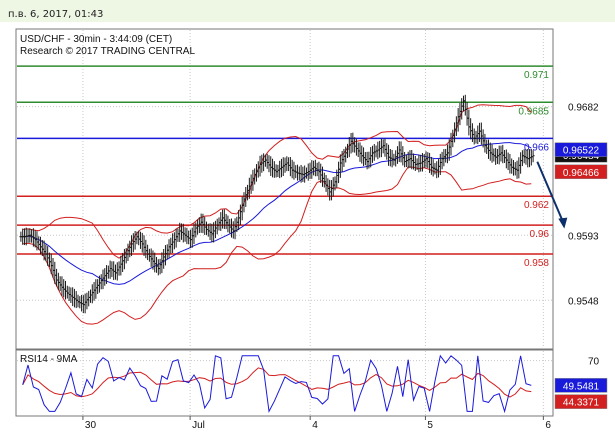 This screenshot has height=445, width=615. Describe the element at coordinates (536, 75) in the screenshot. I see `level-label: 0.971` at that location.